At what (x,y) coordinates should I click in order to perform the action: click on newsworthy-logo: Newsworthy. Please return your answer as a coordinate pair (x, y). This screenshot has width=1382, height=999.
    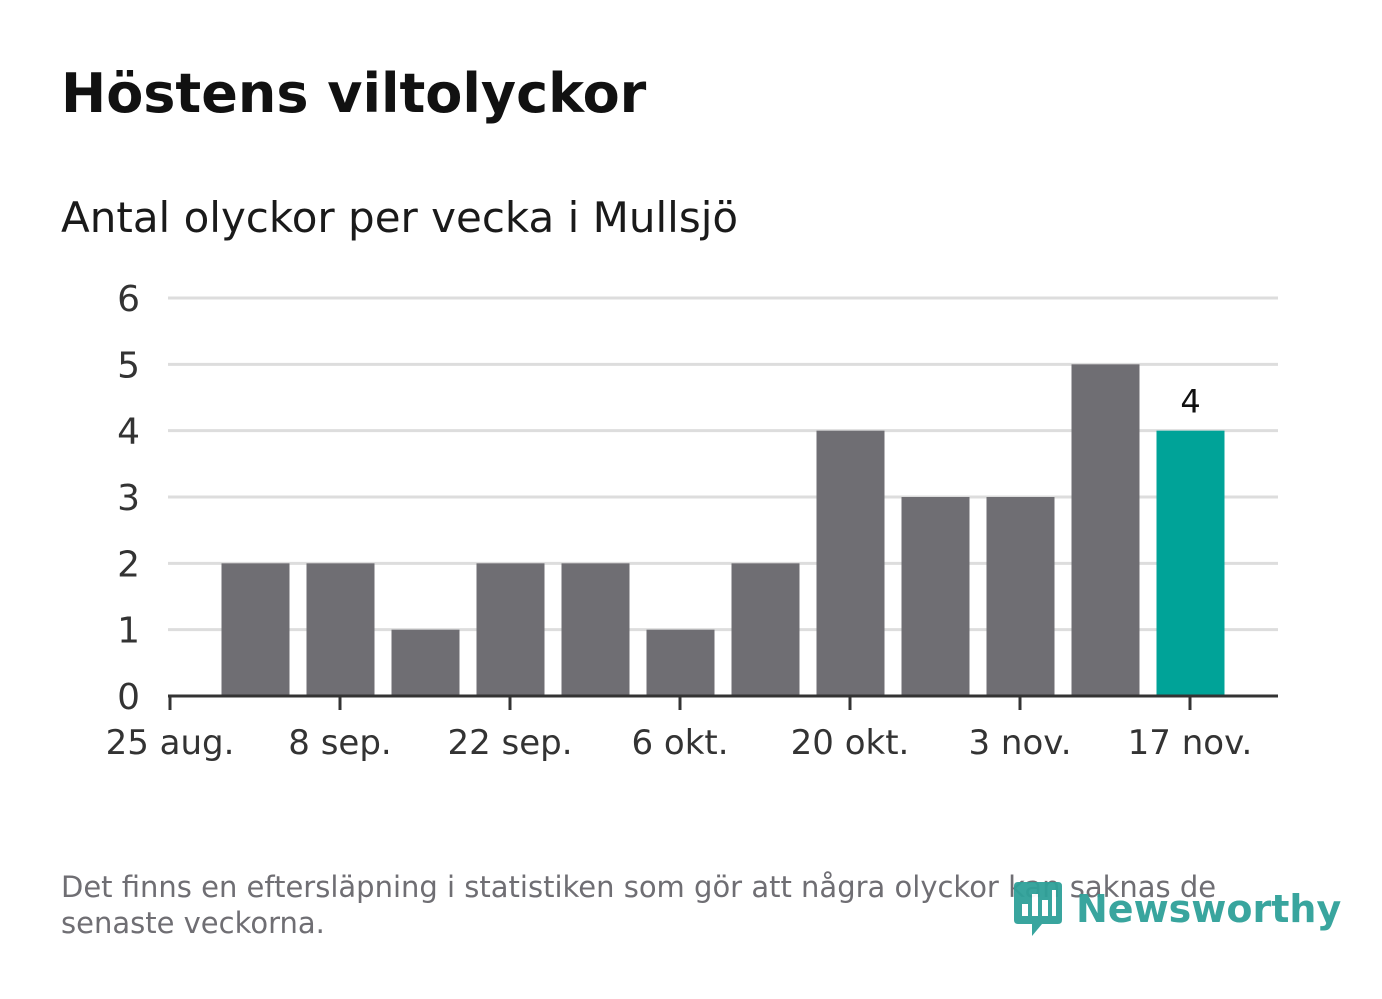
    Looking at the image, I should click on (1176, 909).